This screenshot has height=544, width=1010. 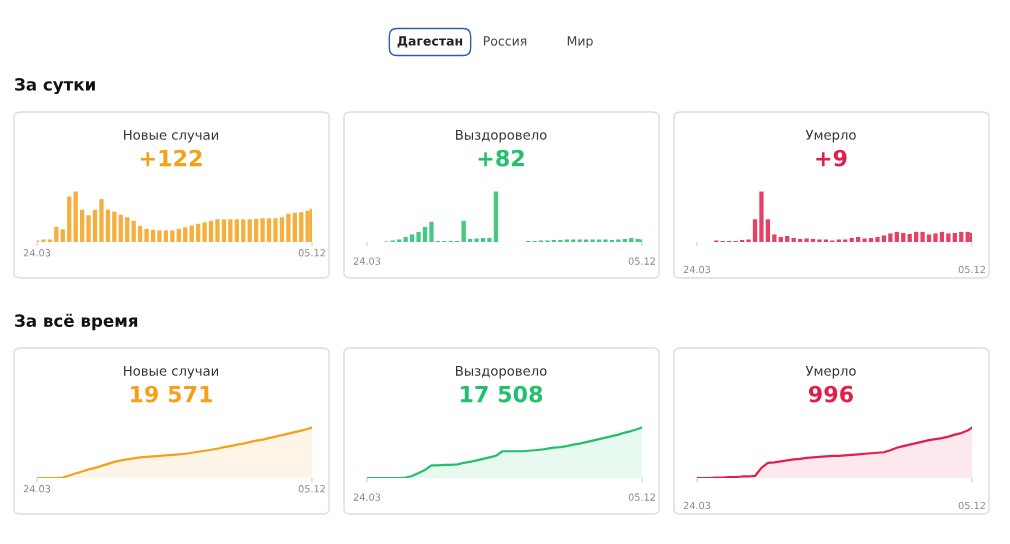 I want to click on chart-subtitle: +9, so click(x=831, y=158).